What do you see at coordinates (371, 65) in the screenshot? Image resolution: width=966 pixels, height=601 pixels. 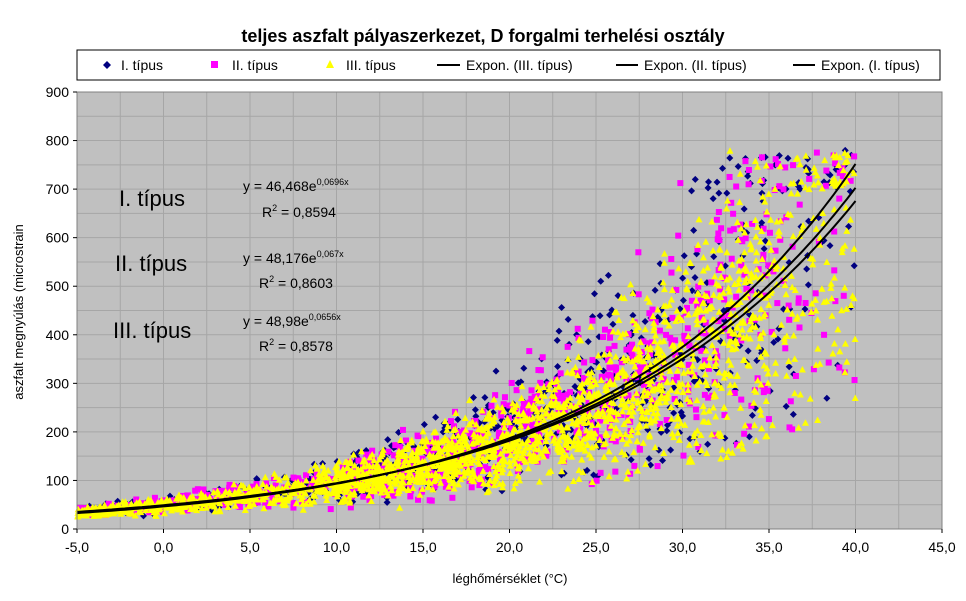 I see `legend-label: III. típus` at bounding box center [371, 65].